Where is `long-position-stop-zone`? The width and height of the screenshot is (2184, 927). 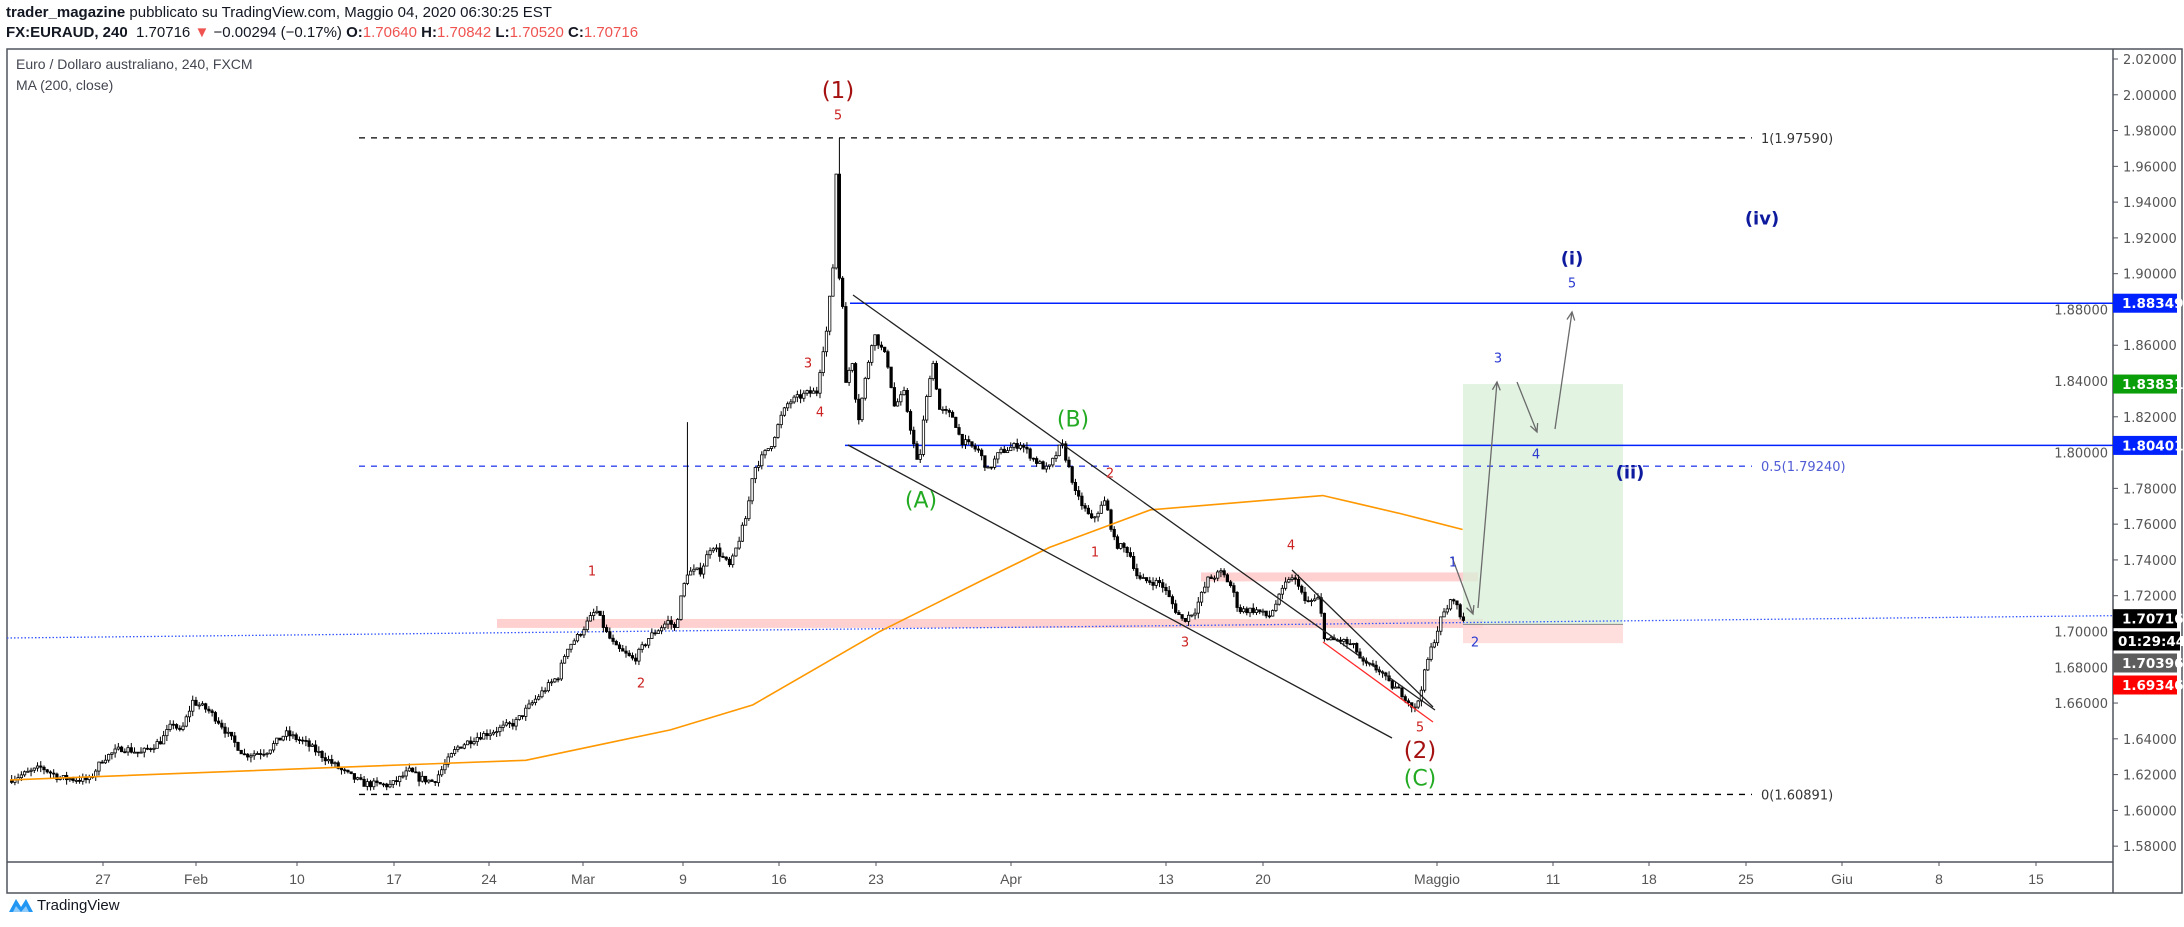 long-position-stop-zone is located at coordinates (1543, 634).